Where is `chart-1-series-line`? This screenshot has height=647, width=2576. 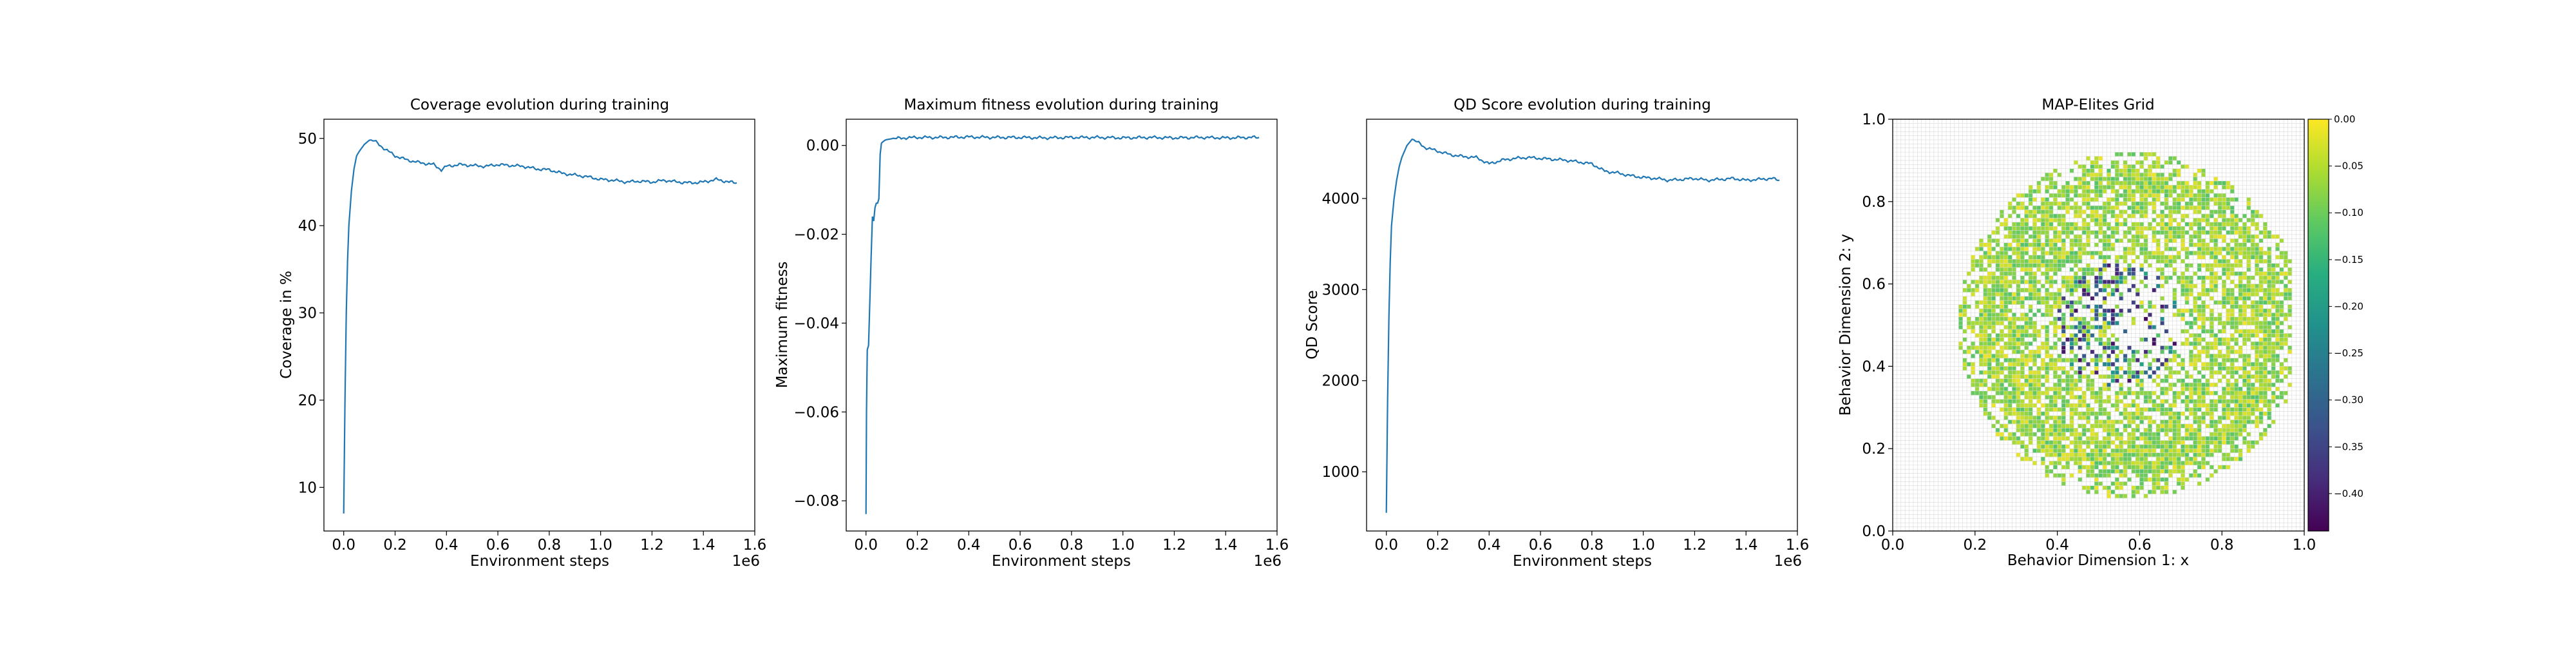
chart-1-series-line is located at coordinates (540, 326).